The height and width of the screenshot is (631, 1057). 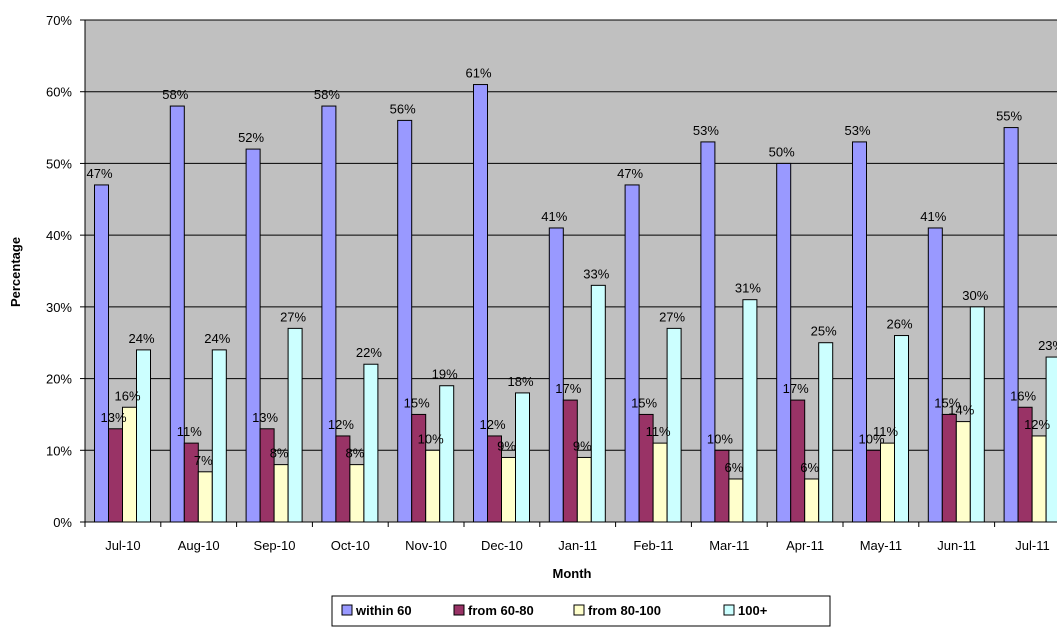 What do you see at coordinates (59, 92) in the screenshot?
I see `y-tick-label: 60%` at bounding box center [59, 92].